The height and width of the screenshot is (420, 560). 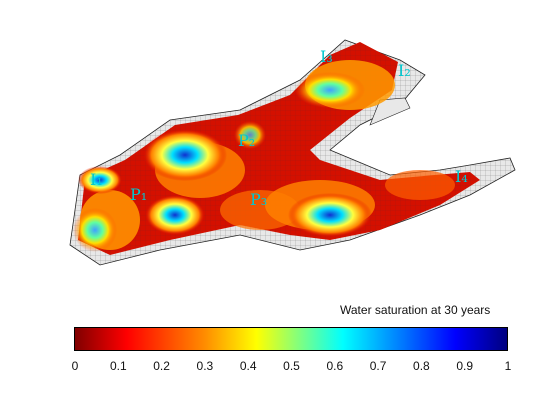 What do you see at coordinates (246, 140) in the screenshot?
I see `well-label-p2: P₂` at bounding box center [246, 140].